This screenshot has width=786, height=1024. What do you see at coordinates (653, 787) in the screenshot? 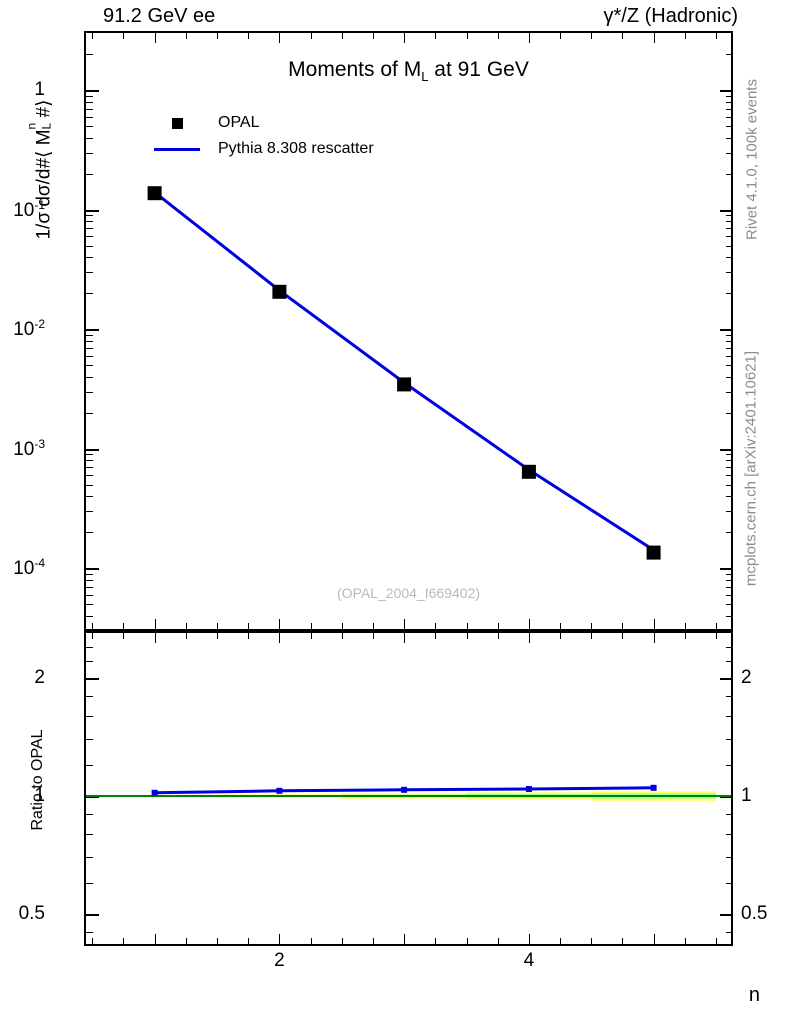
I see `ratio-mc-marker` at bounding box center [653, 787].